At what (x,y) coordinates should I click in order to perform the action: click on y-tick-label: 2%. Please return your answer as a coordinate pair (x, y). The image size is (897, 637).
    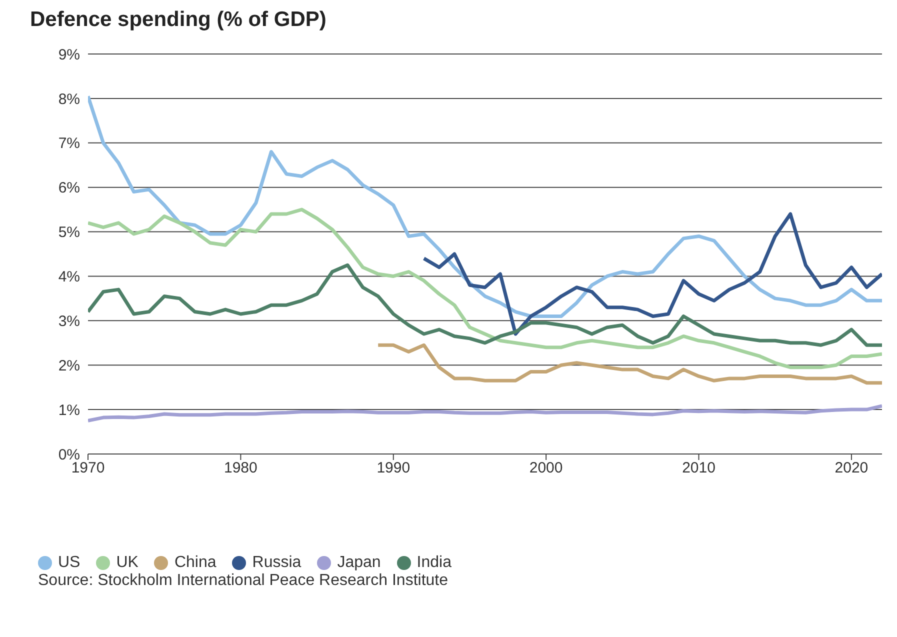
    Looking at the image, I should click on (69, 365).